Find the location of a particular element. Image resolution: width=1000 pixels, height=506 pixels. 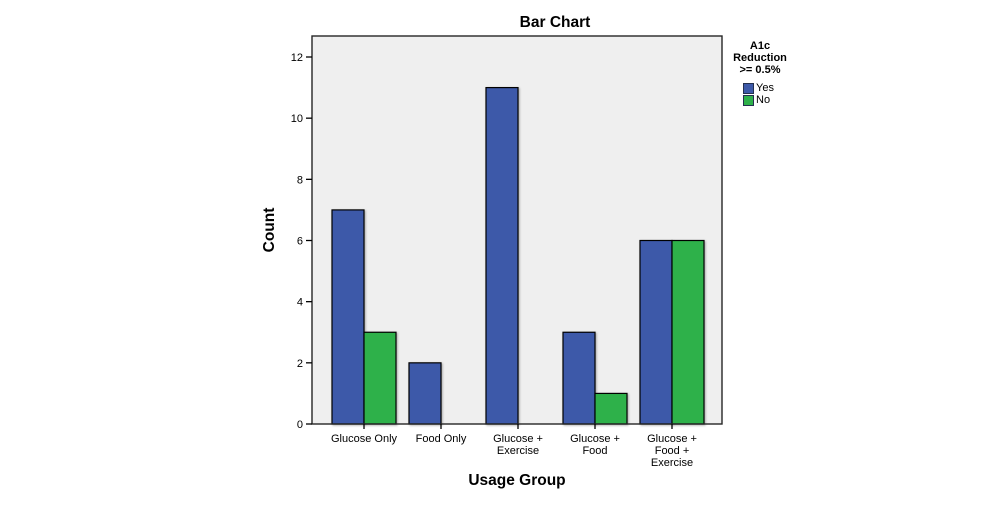

chart-title: Bar Chart is located at coordinates (555, 22).